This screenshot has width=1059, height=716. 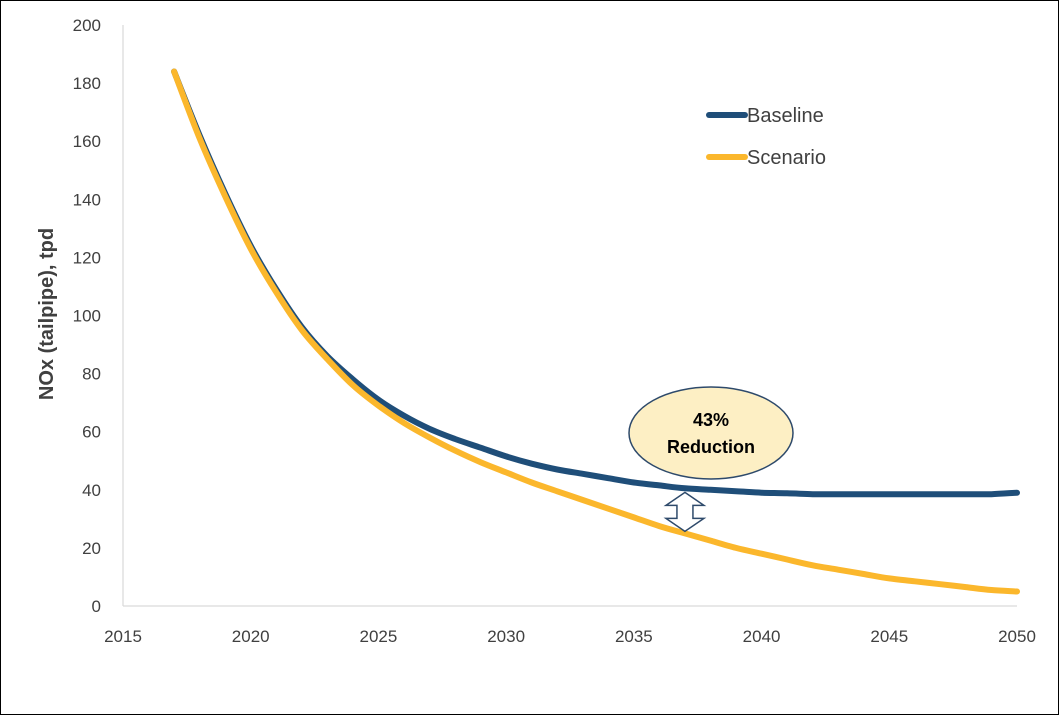 I want to click on legend-label-baseline: Baseline, so click(x=785, y=116).